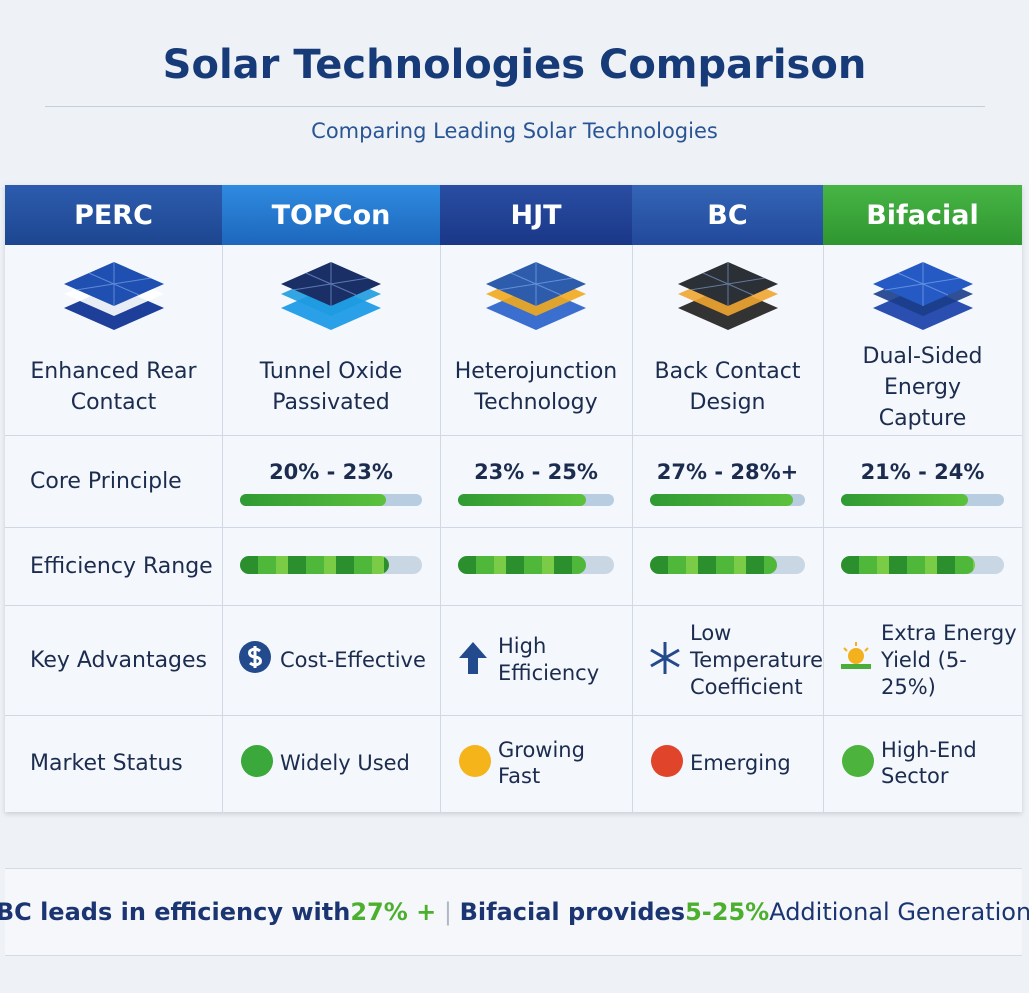  I want to click on column-description: Tunnel Oxide Passivated, so click(331, 387).